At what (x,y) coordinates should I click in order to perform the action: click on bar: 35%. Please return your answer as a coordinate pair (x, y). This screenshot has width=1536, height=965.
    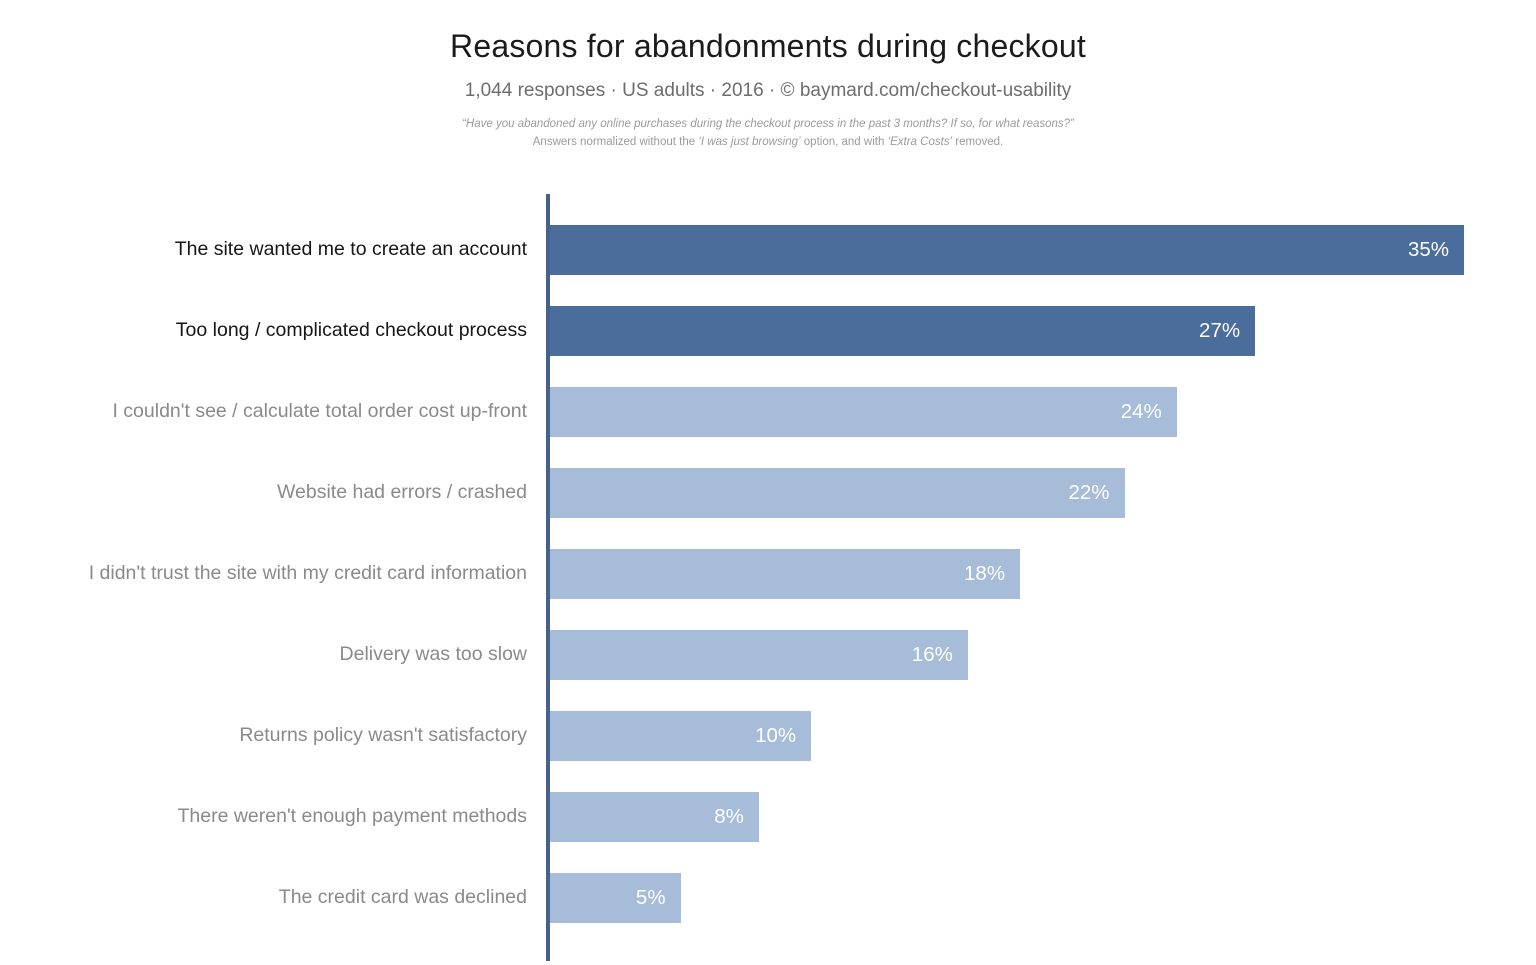
    Looking at the image, I should click on (1007, 250).